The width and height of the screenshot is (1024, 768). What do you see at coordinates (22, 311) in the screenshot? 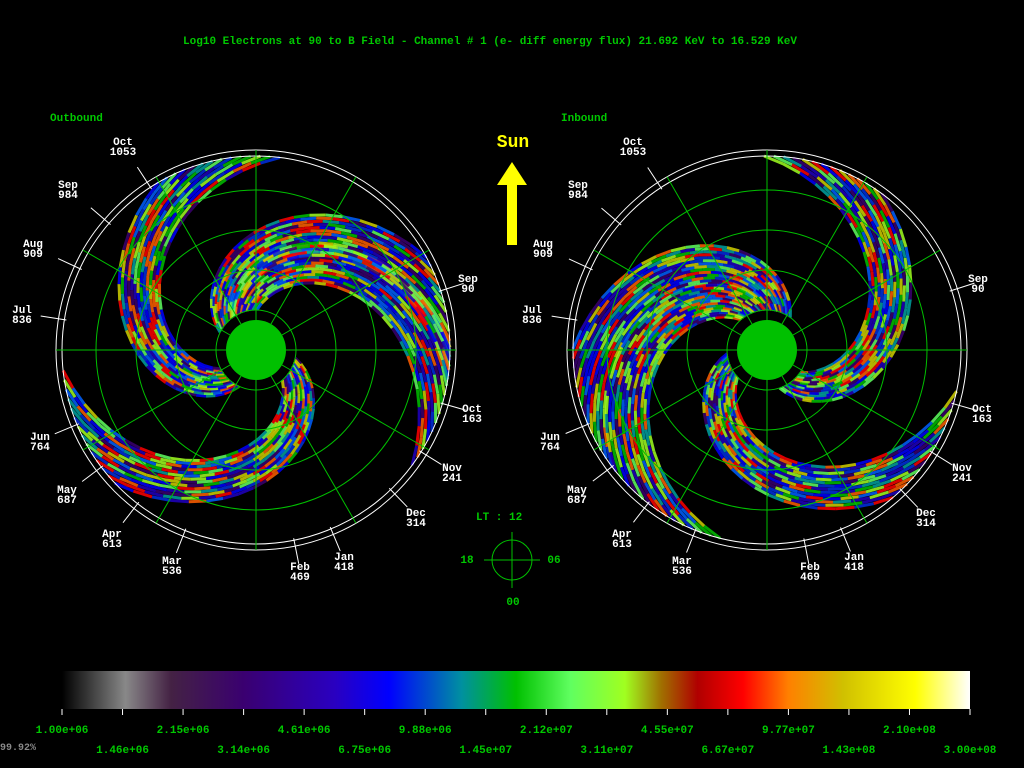
I see `month-label: Jul` at bounding box center [22, 311].